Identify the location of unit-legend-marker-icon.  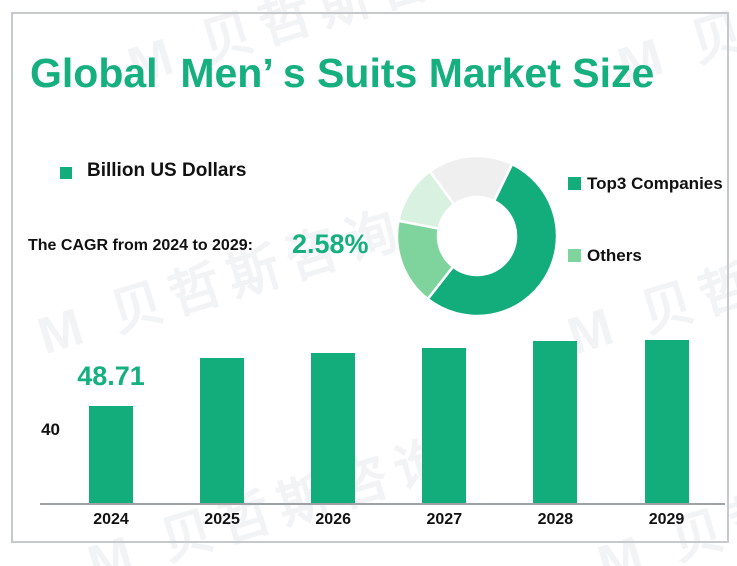
(66, 173).